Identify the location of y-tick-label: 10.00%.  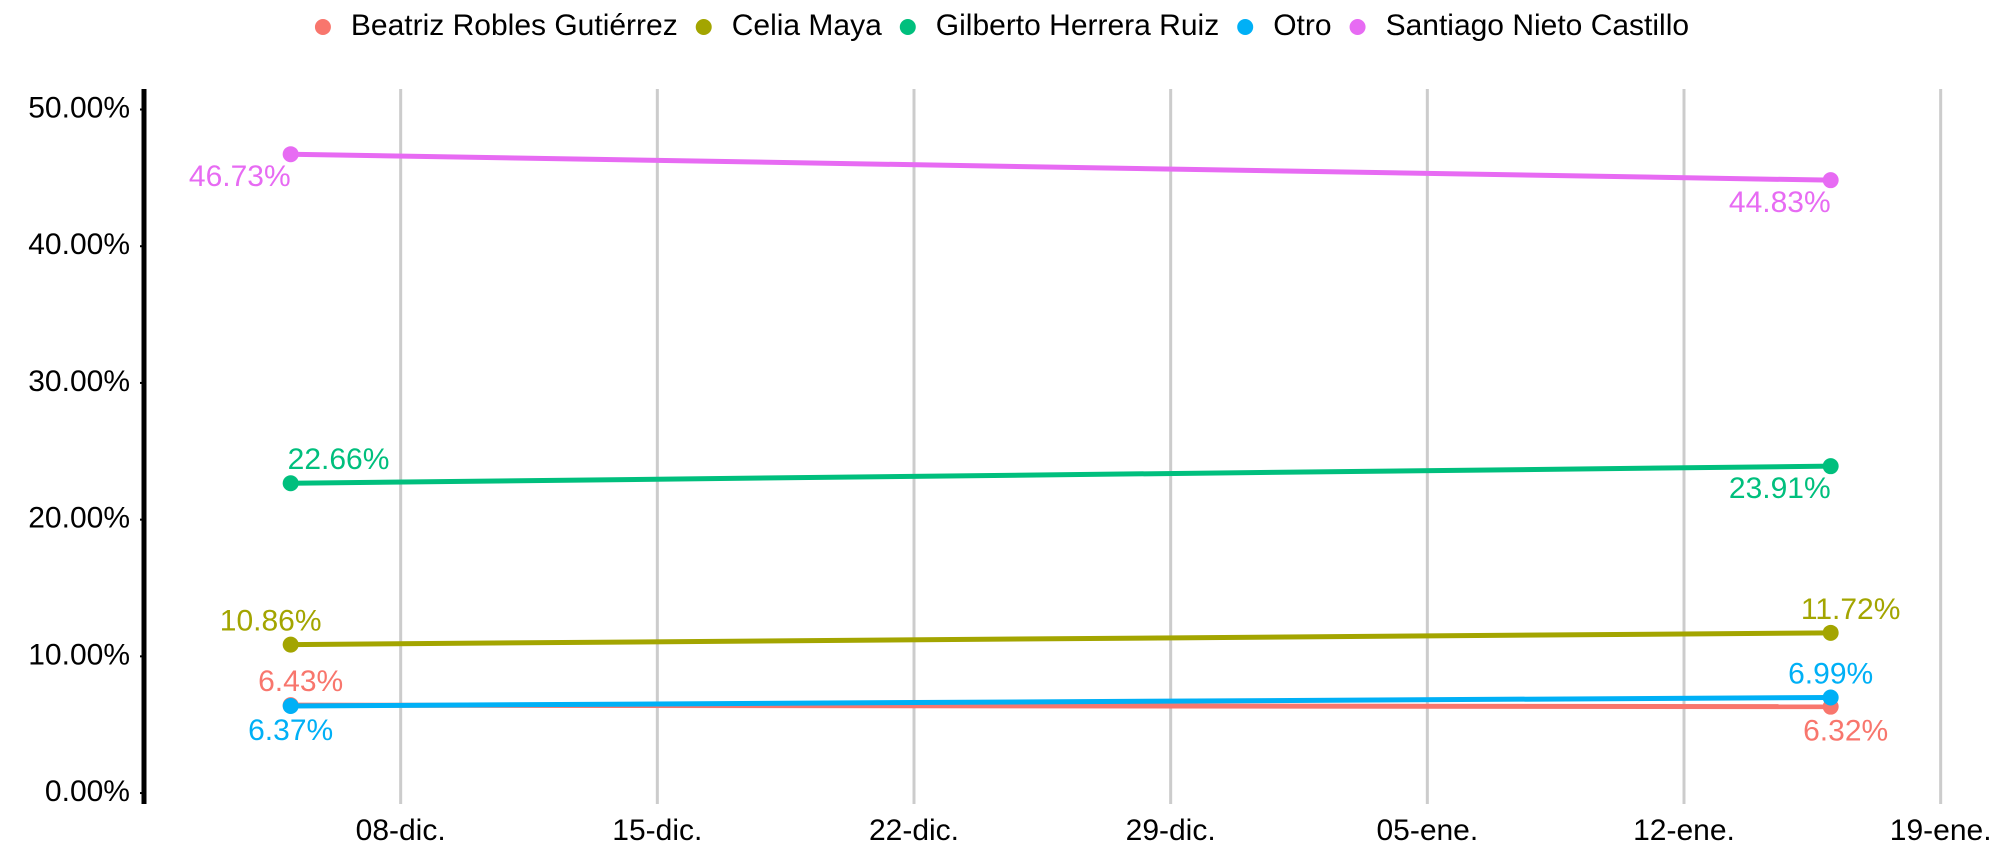
(79, 654).